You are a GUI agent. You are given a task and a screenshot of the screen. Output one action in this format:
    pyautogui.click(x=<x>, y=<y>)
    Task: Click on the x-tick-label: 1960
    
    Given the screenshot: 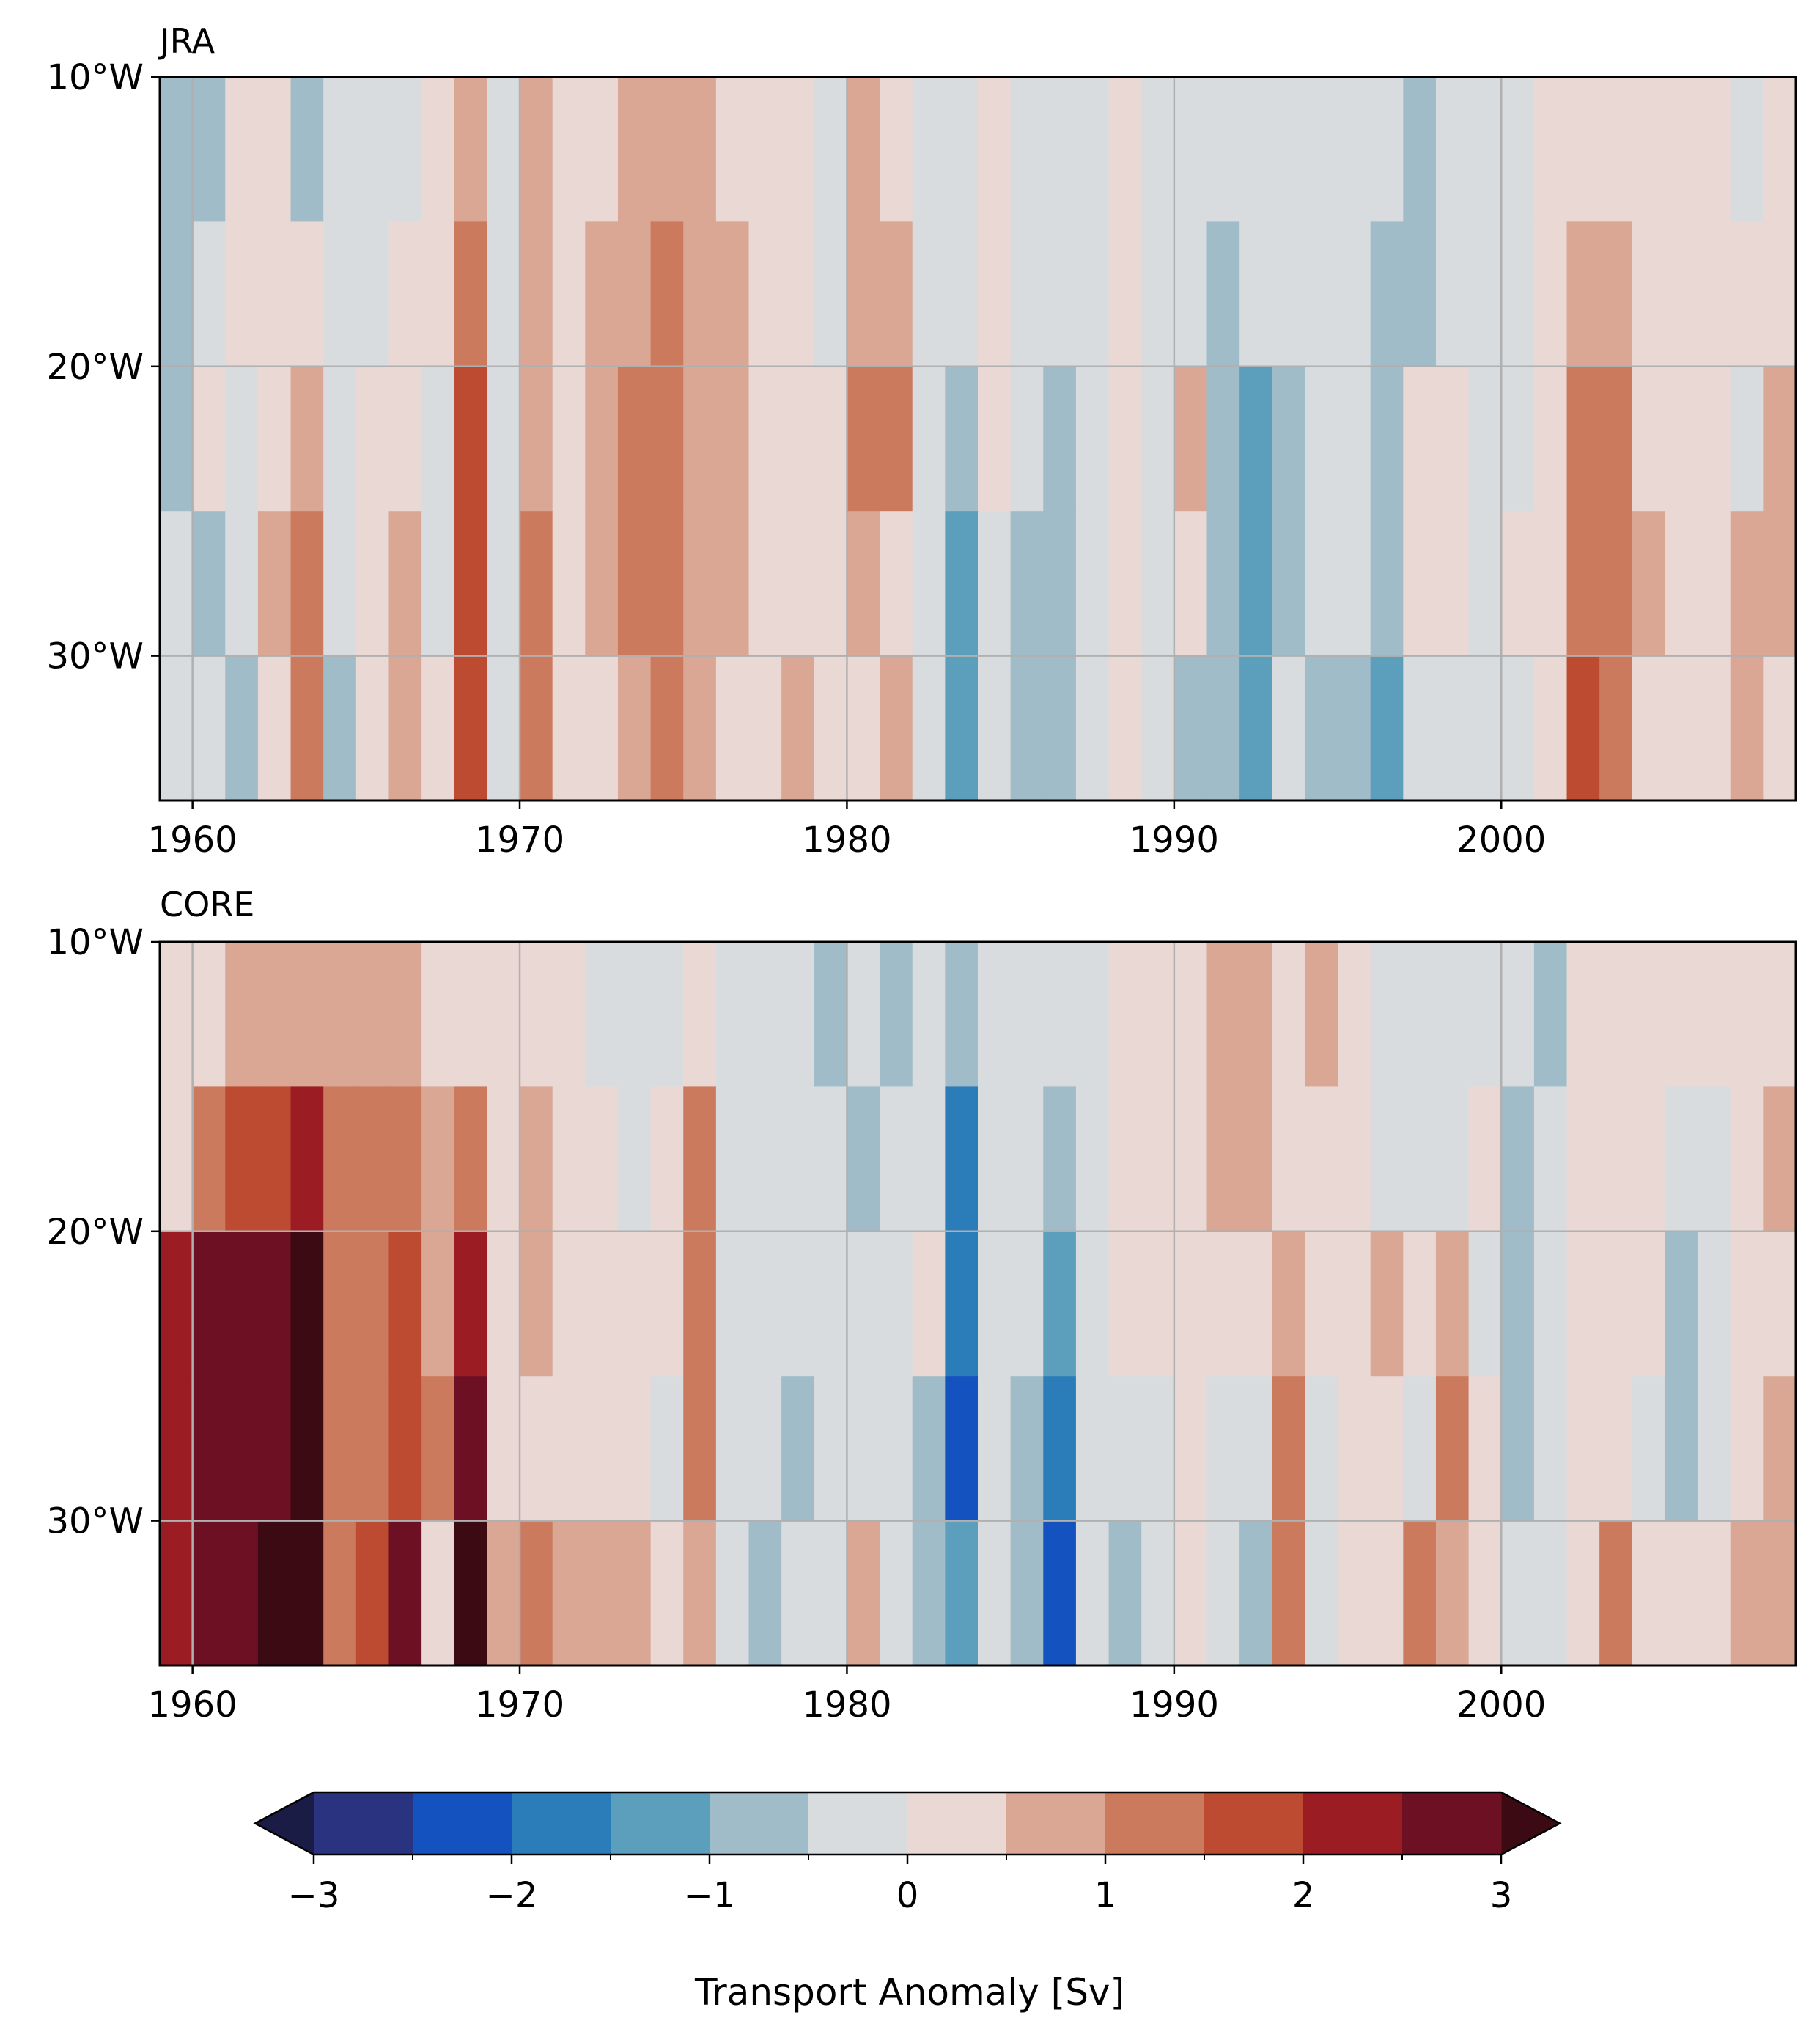 What is the action you would take?
    pyautogui.click(x=192, y=840)
    